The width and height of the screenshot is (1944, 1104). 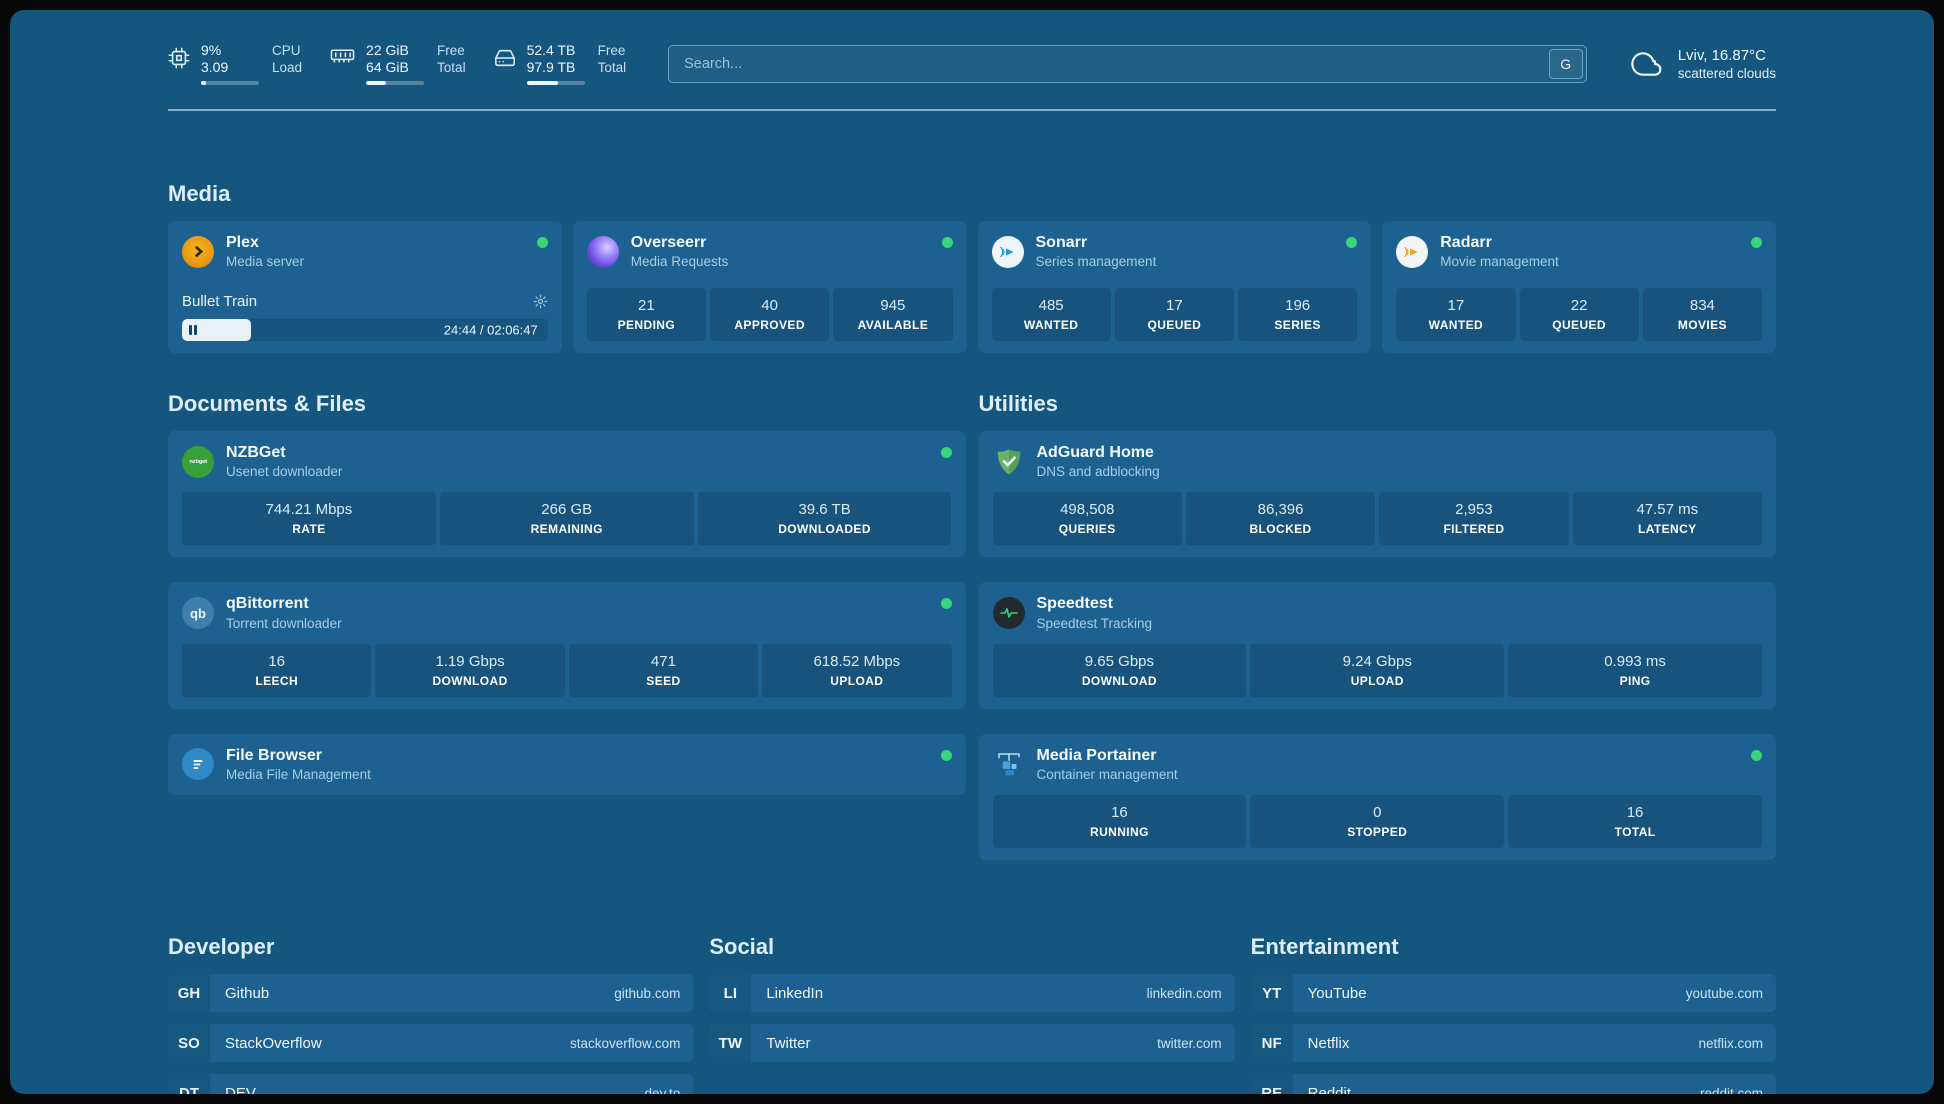 What do you see at coordinates (235, 63) in the screenshot?
I see `cpu-widget: 9% CPU 3.09 Load` at bounding box center [235, 63].